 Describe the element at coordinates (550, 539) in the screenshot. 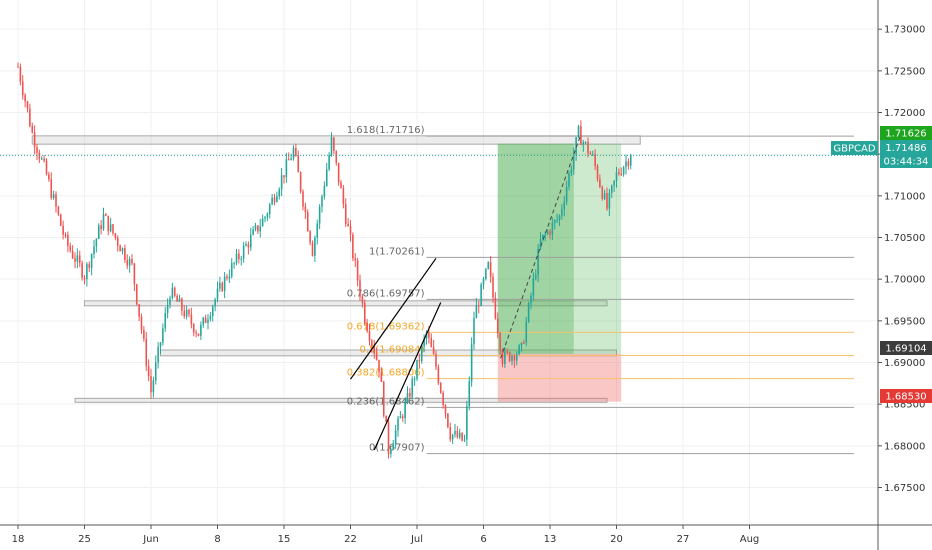

I see `time-tick-label: 13` at that location.